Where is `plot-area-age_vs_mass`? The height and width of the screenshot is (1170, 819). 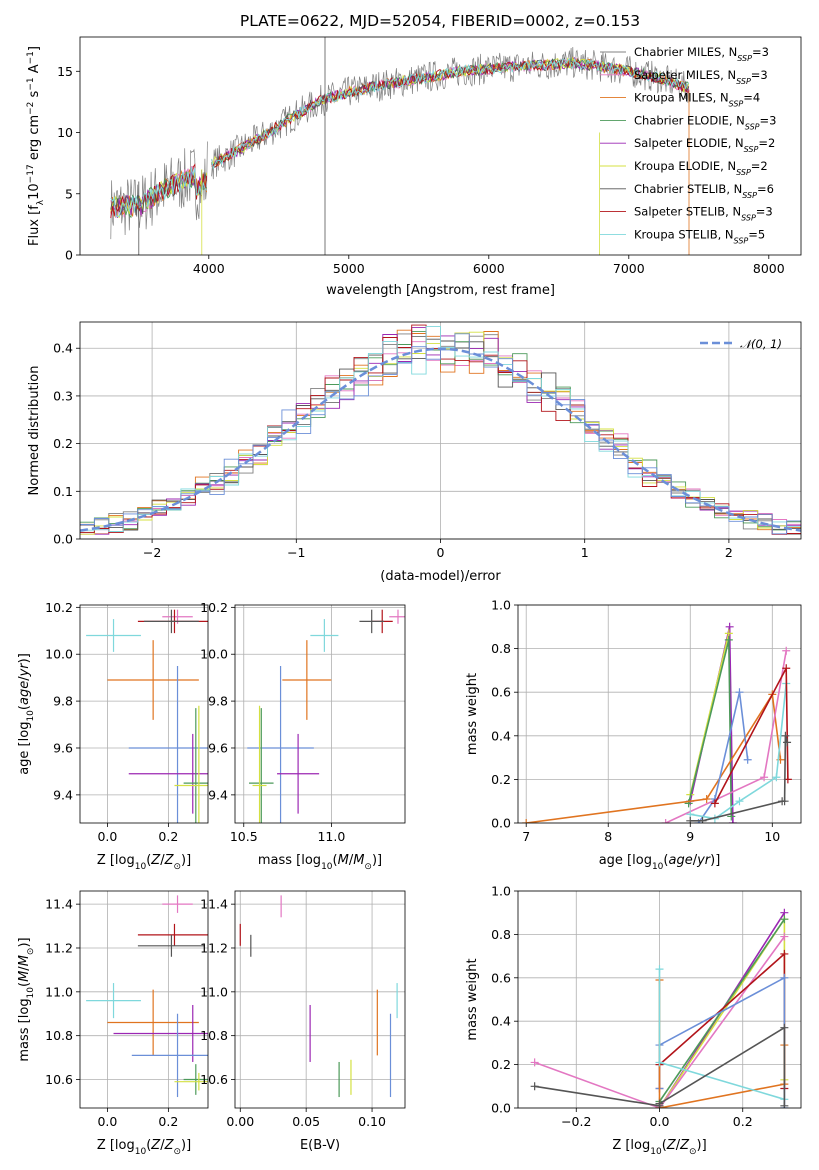
plot-area-age_vs_mass is located at coordinates (326, 716).